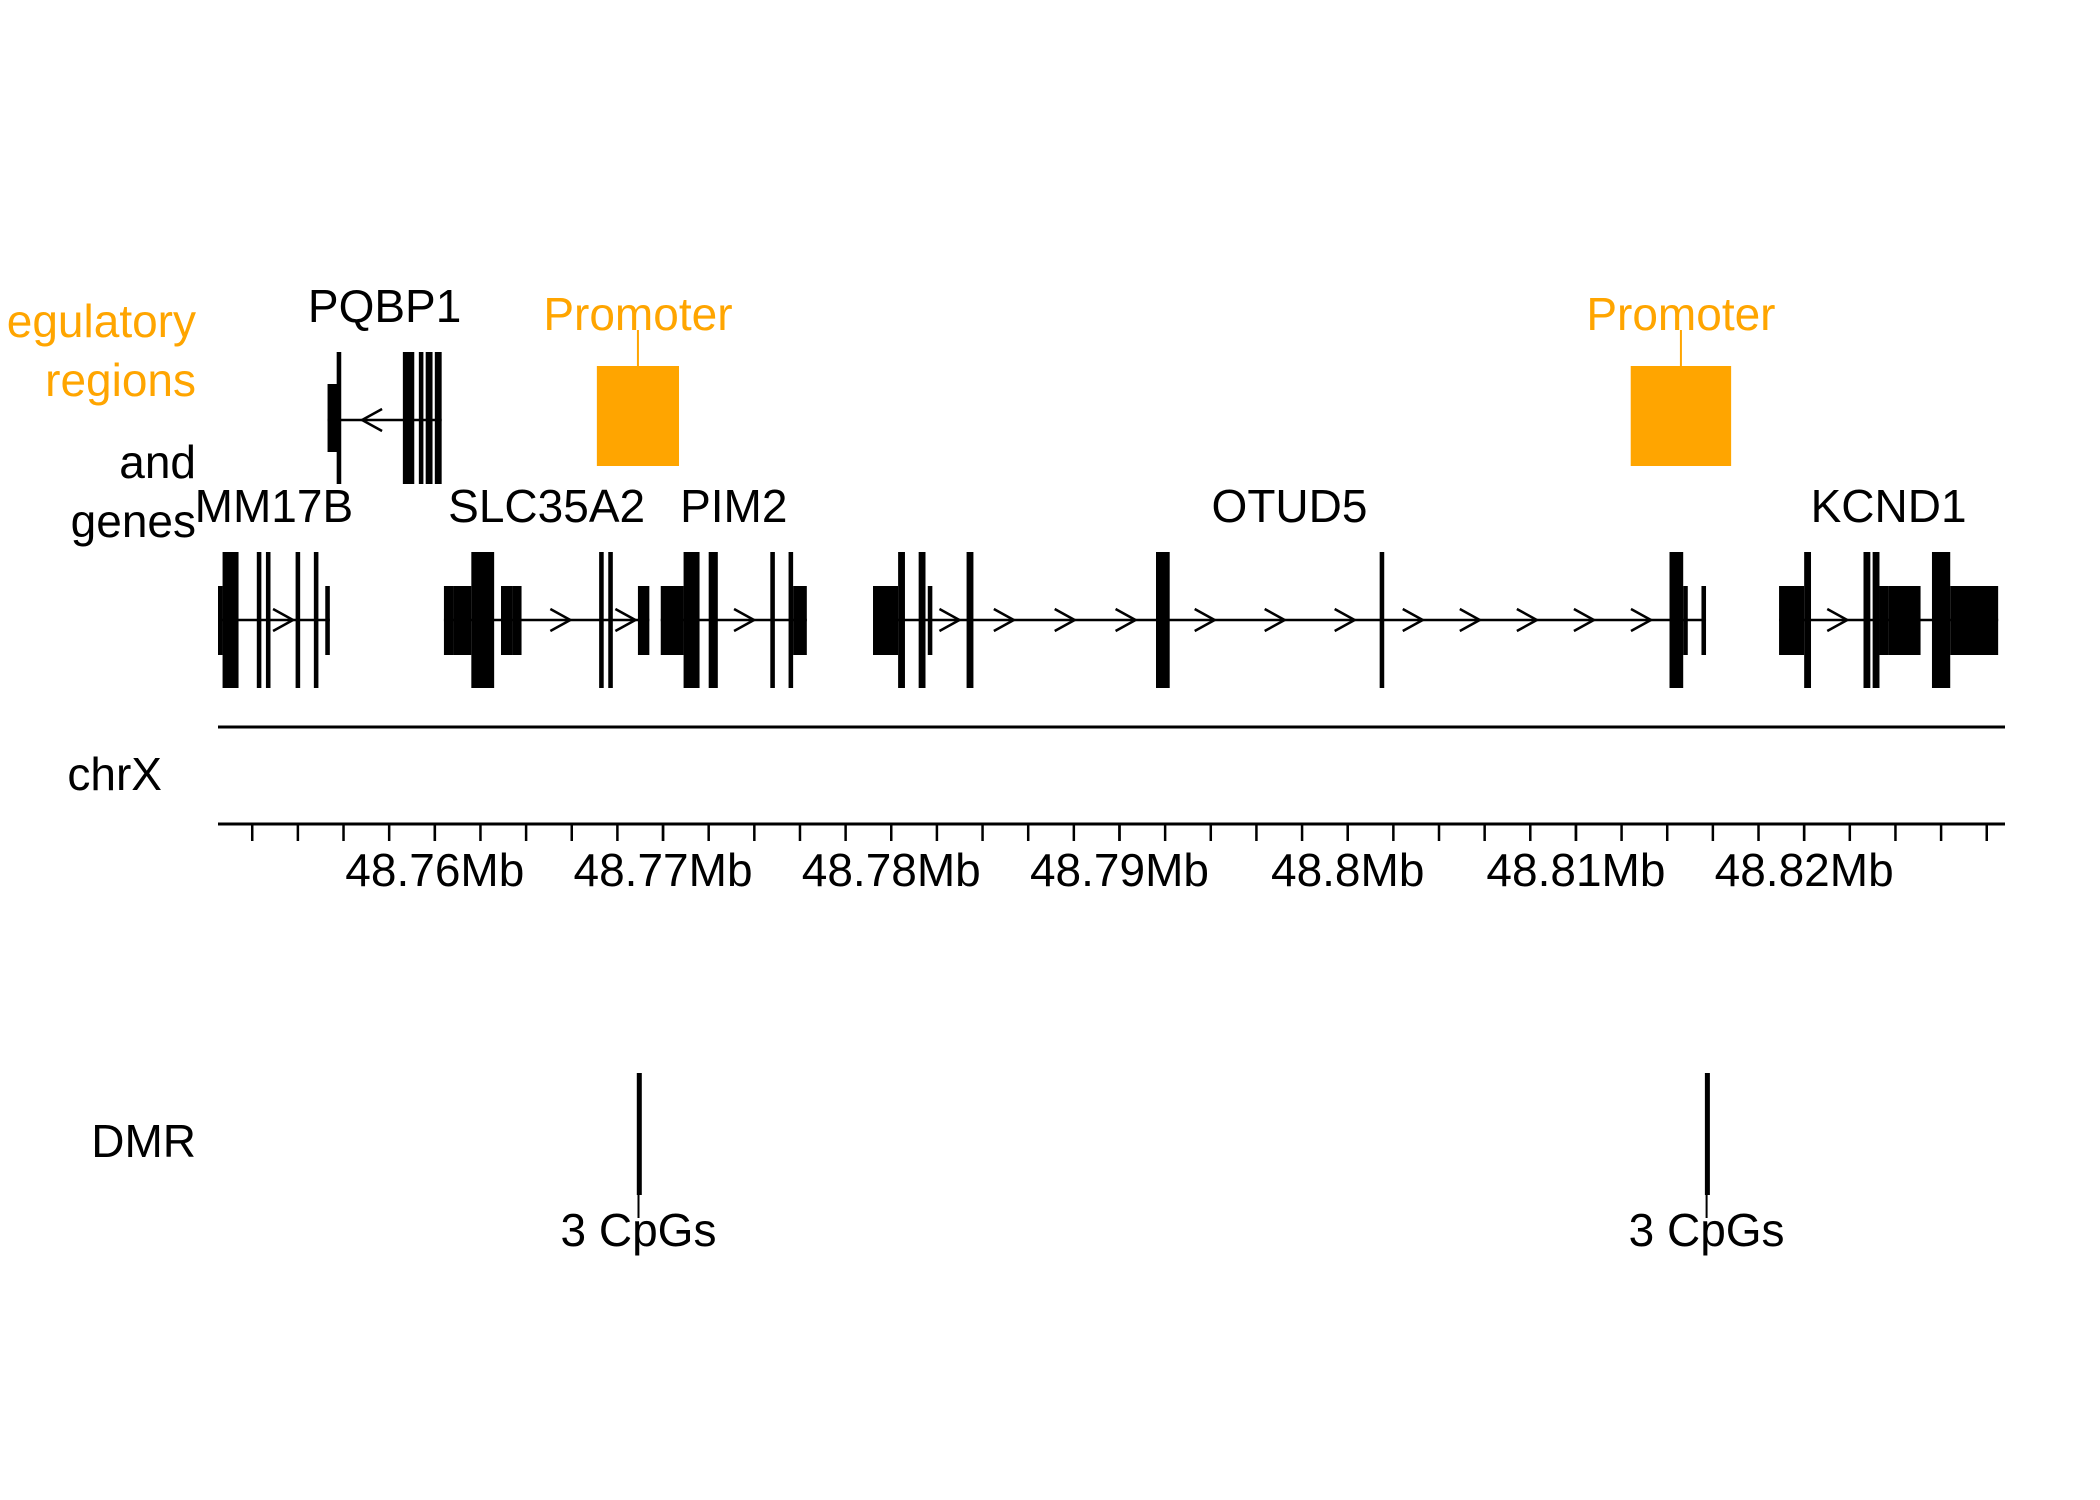  I want to click on regulatory-label-line2: regions, so click(120, 380).